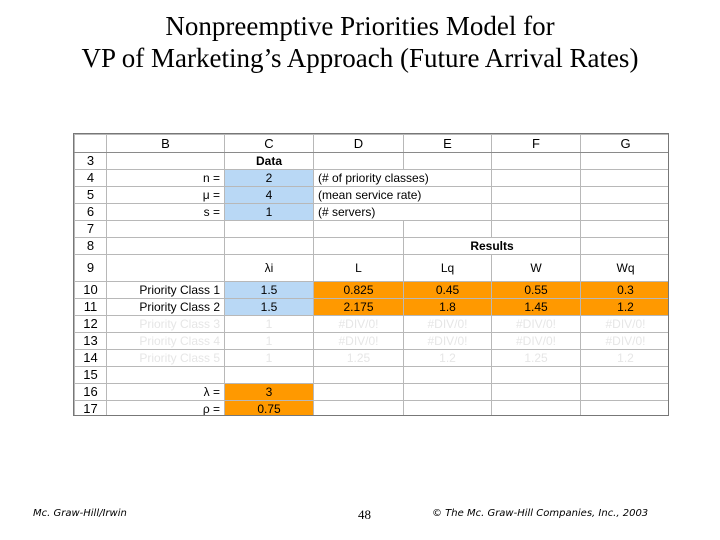 The height and width of the screenshot is (540, 720). Describe the element at coordinates (90, 268) in the screenshot. I see `row-header: 9` at that location.